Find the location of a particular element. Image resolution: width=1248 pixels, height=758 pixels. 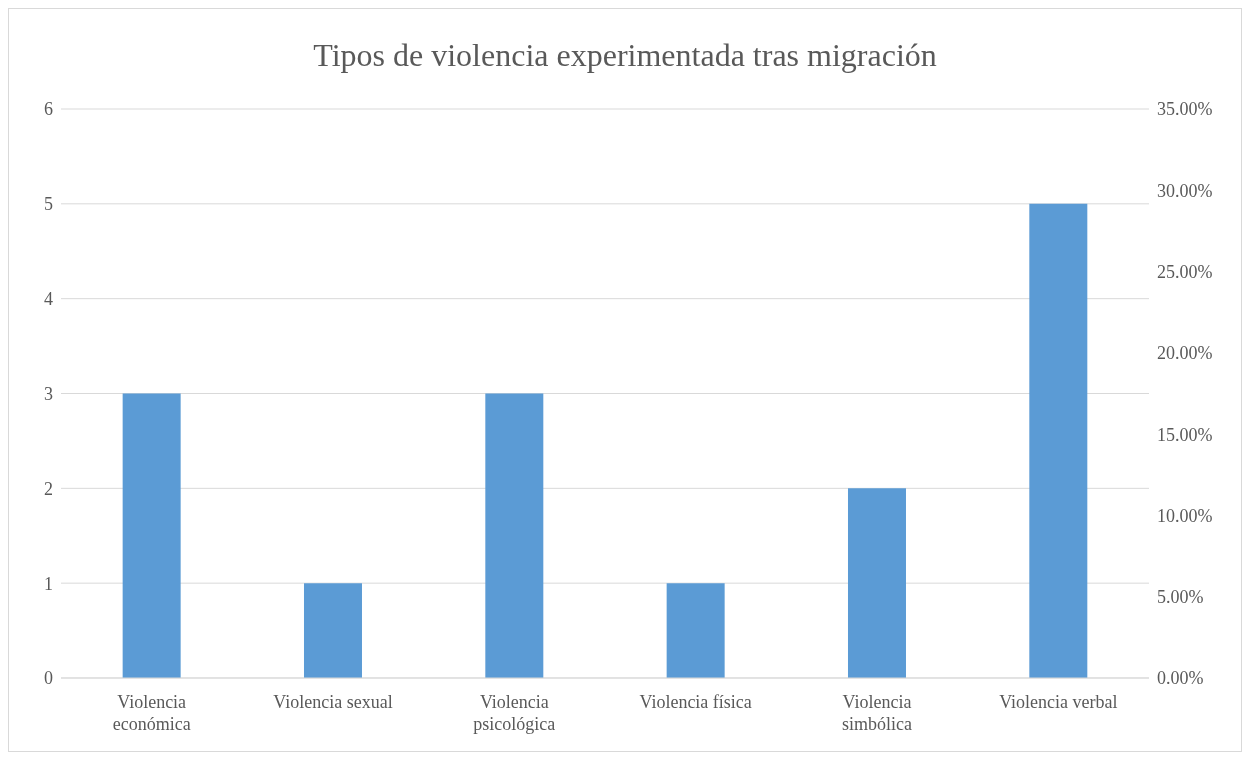

y2-tick-label: 10.00% is located at coordinates (1185, 515).